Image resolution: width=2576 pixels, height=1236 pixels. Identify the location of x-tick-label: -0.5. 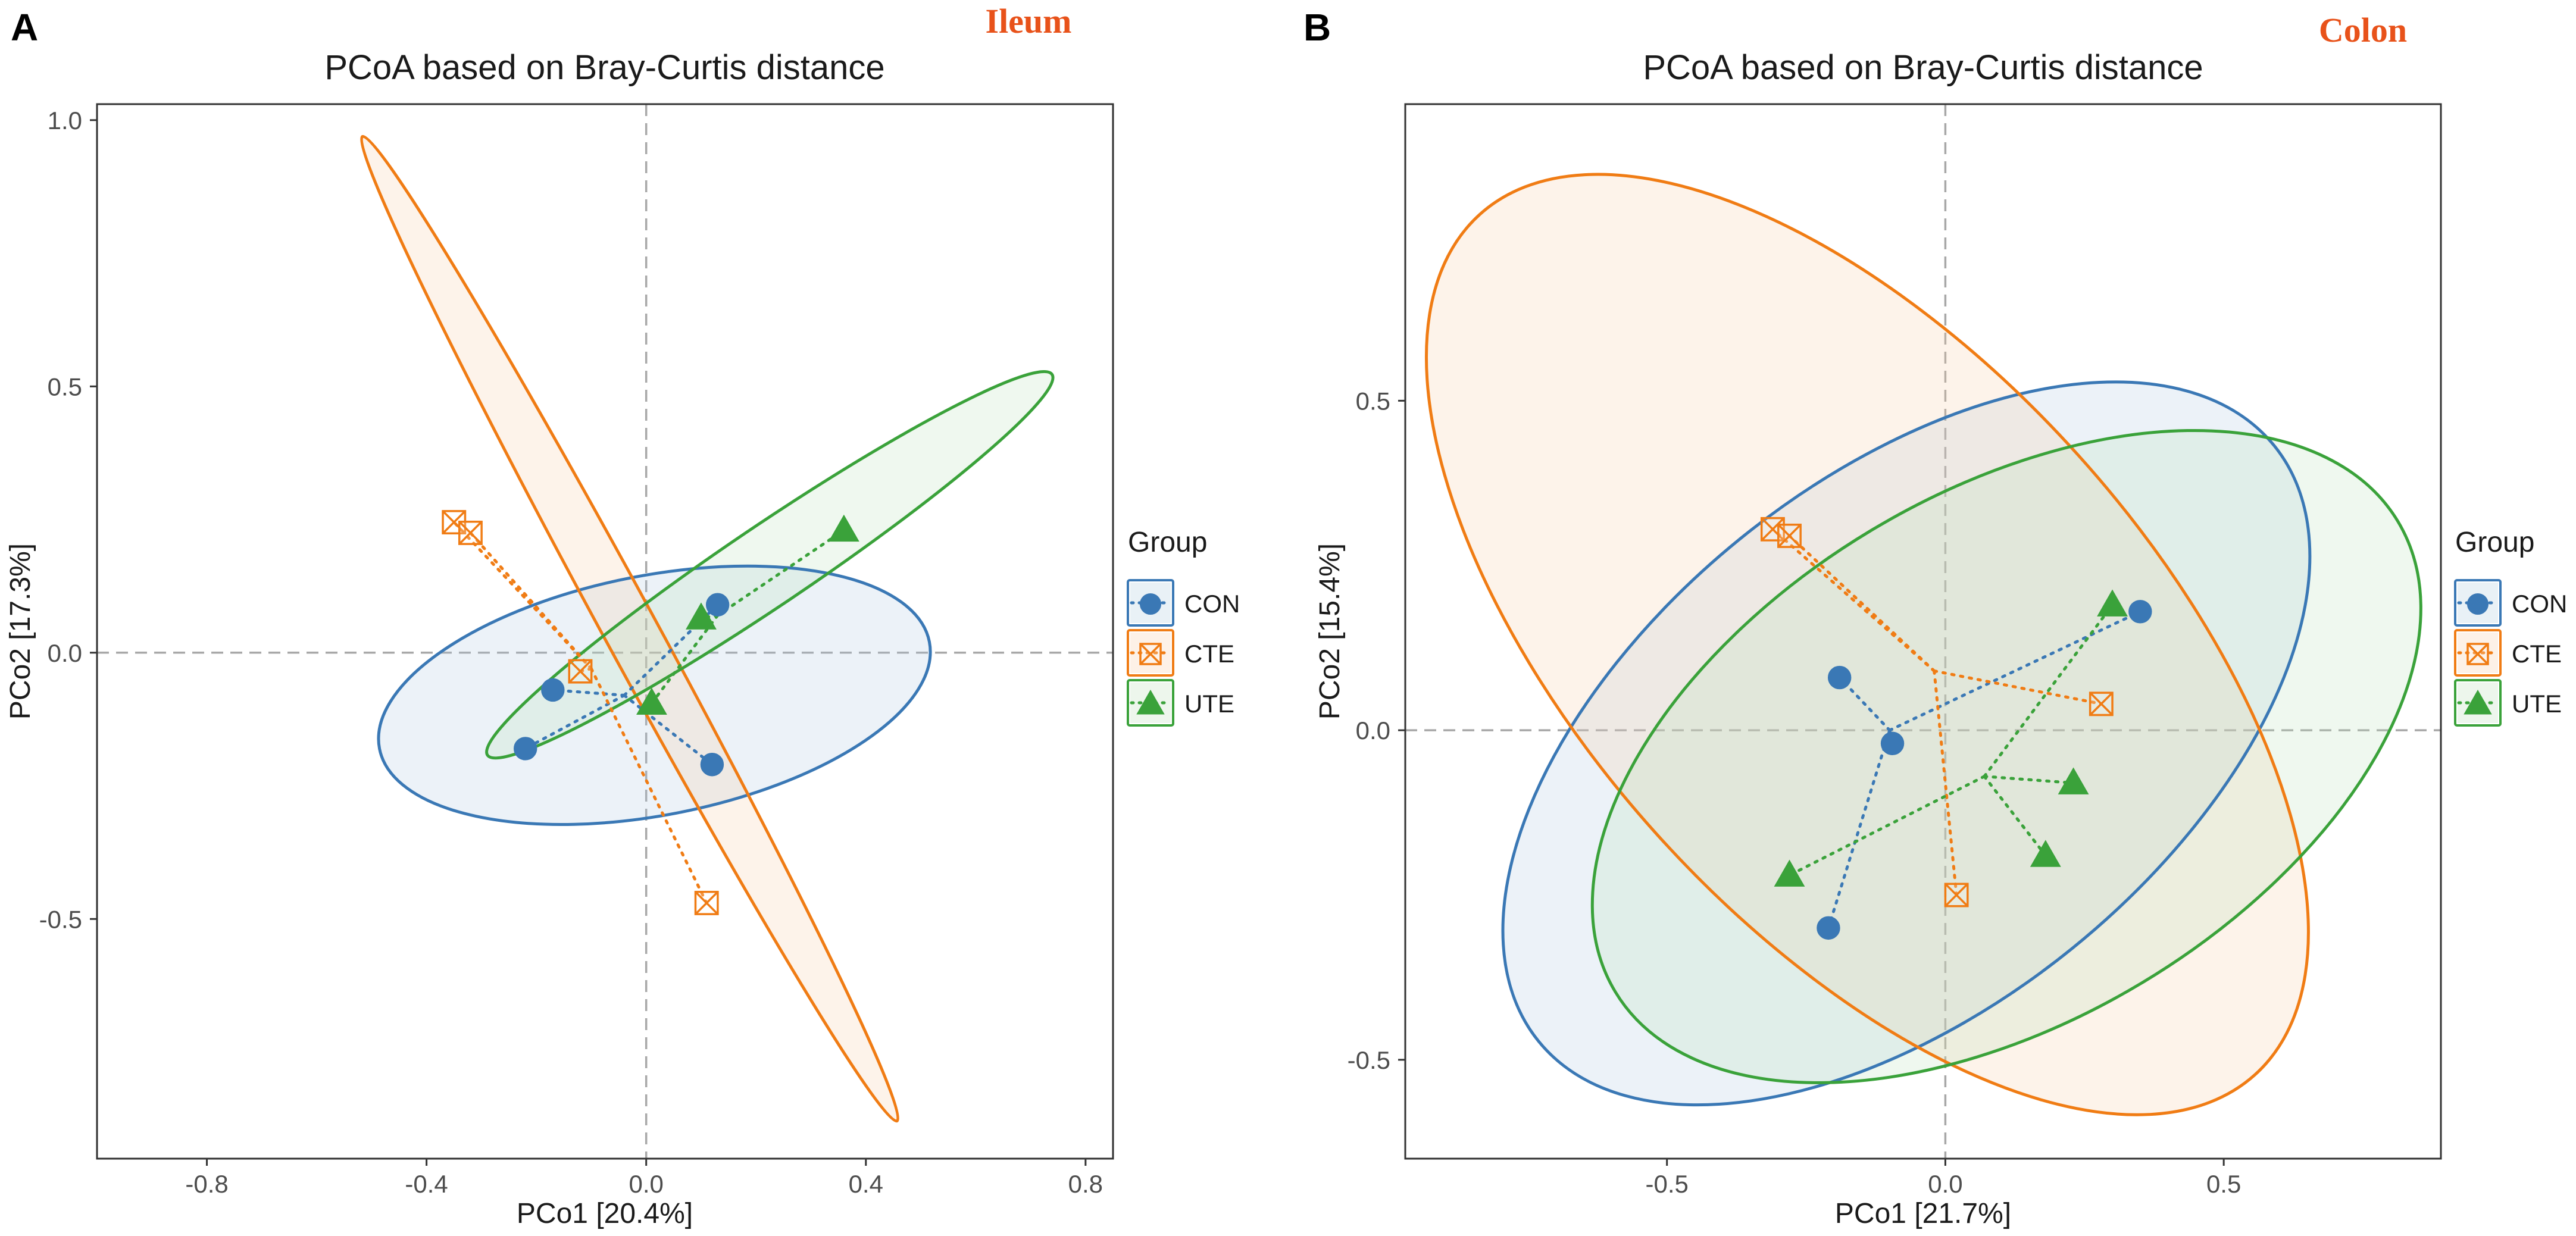
(1666, 1184).